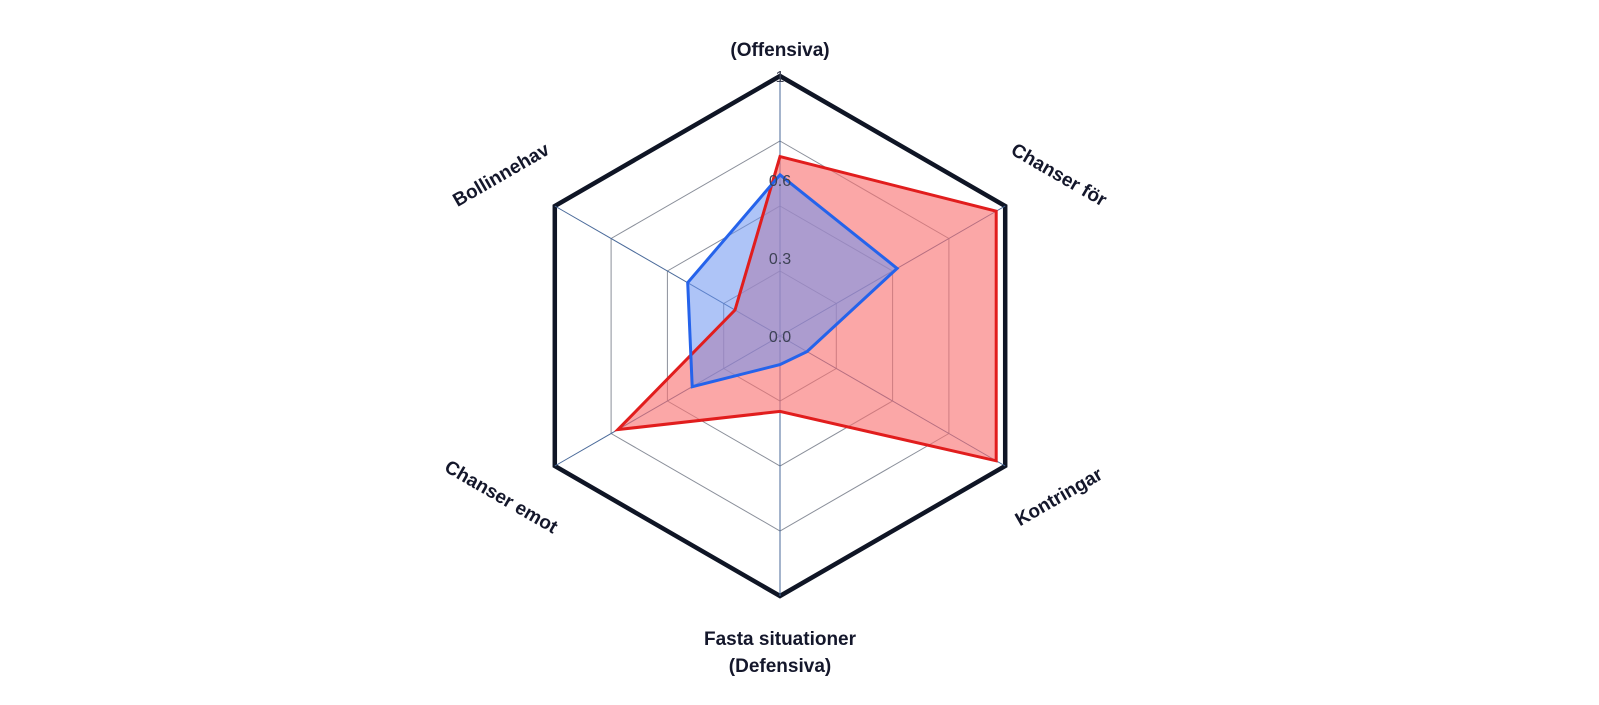  I want to click on axis-label: (Offensiva), so click(779, 50).